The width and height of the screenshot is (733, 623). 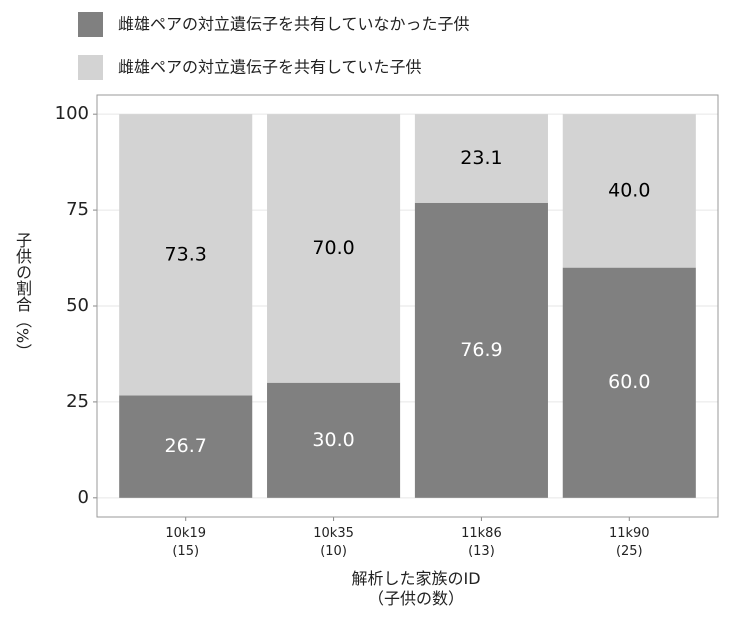 What do you see at coordinates (22, 296) in the screenshot?
I see `y-axis-label: 子供の割合（%）` at bounding box center [22, 296].